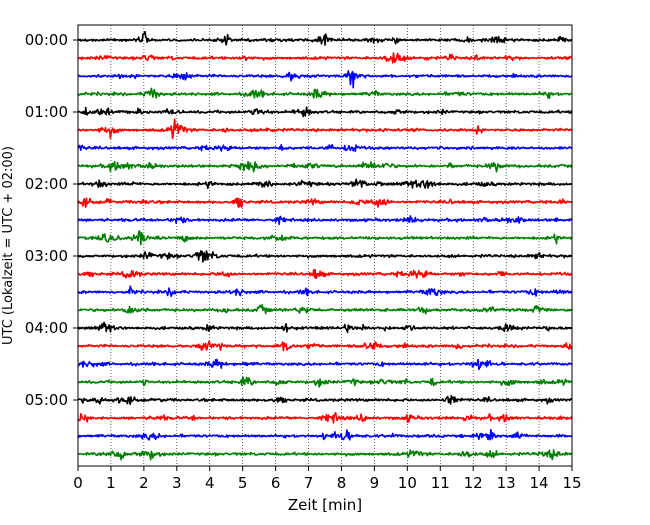 Image resolution: width=650 pixels, height=525 pixels. What do you see at coordinates (46, 184) in the screenshot?
I see `y-tick-label-2: 02:00` at bounding box center [46, 184].